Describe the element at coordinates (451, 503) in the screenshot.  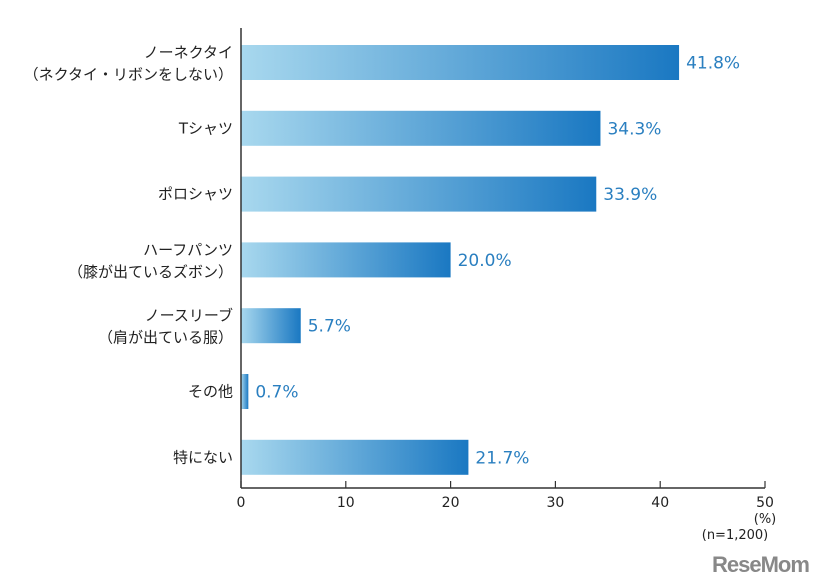
I see `x-tick-label: 20` at that location.